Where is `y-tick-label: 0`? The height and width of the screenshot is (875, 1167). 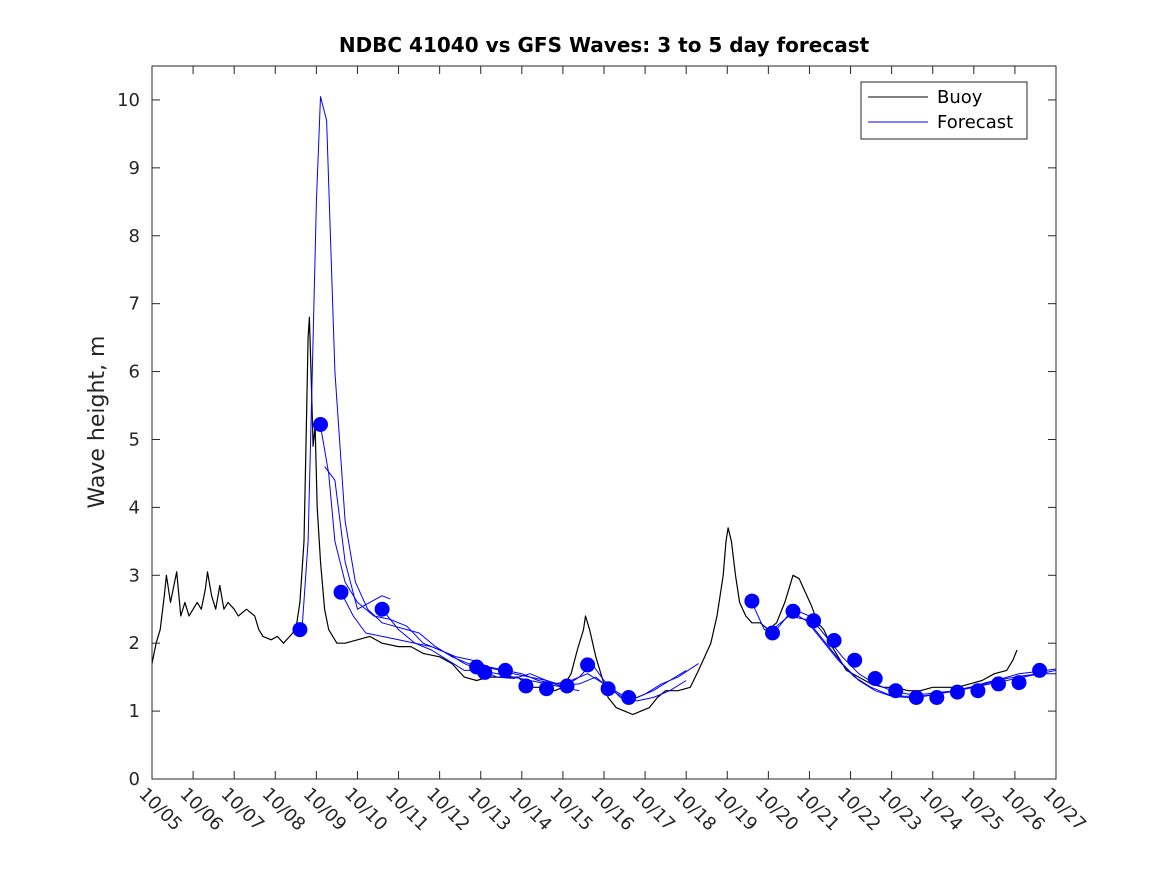 y-tick-label: 0 is located at coordinates (134, 779).